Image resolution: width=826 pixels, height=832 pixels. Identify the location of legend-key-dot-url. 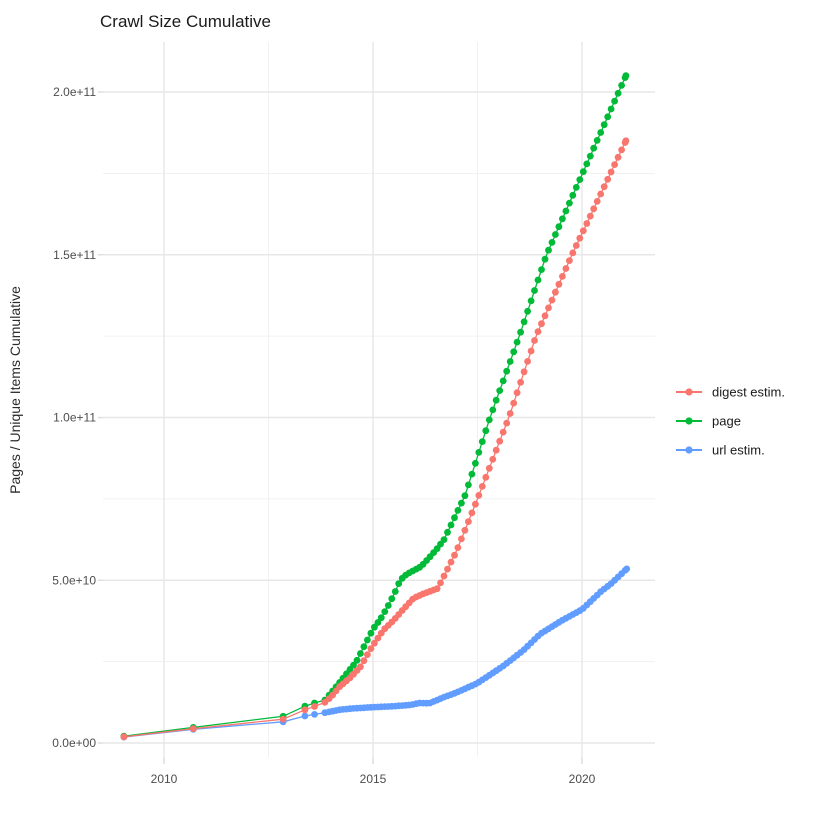
(689, 450).